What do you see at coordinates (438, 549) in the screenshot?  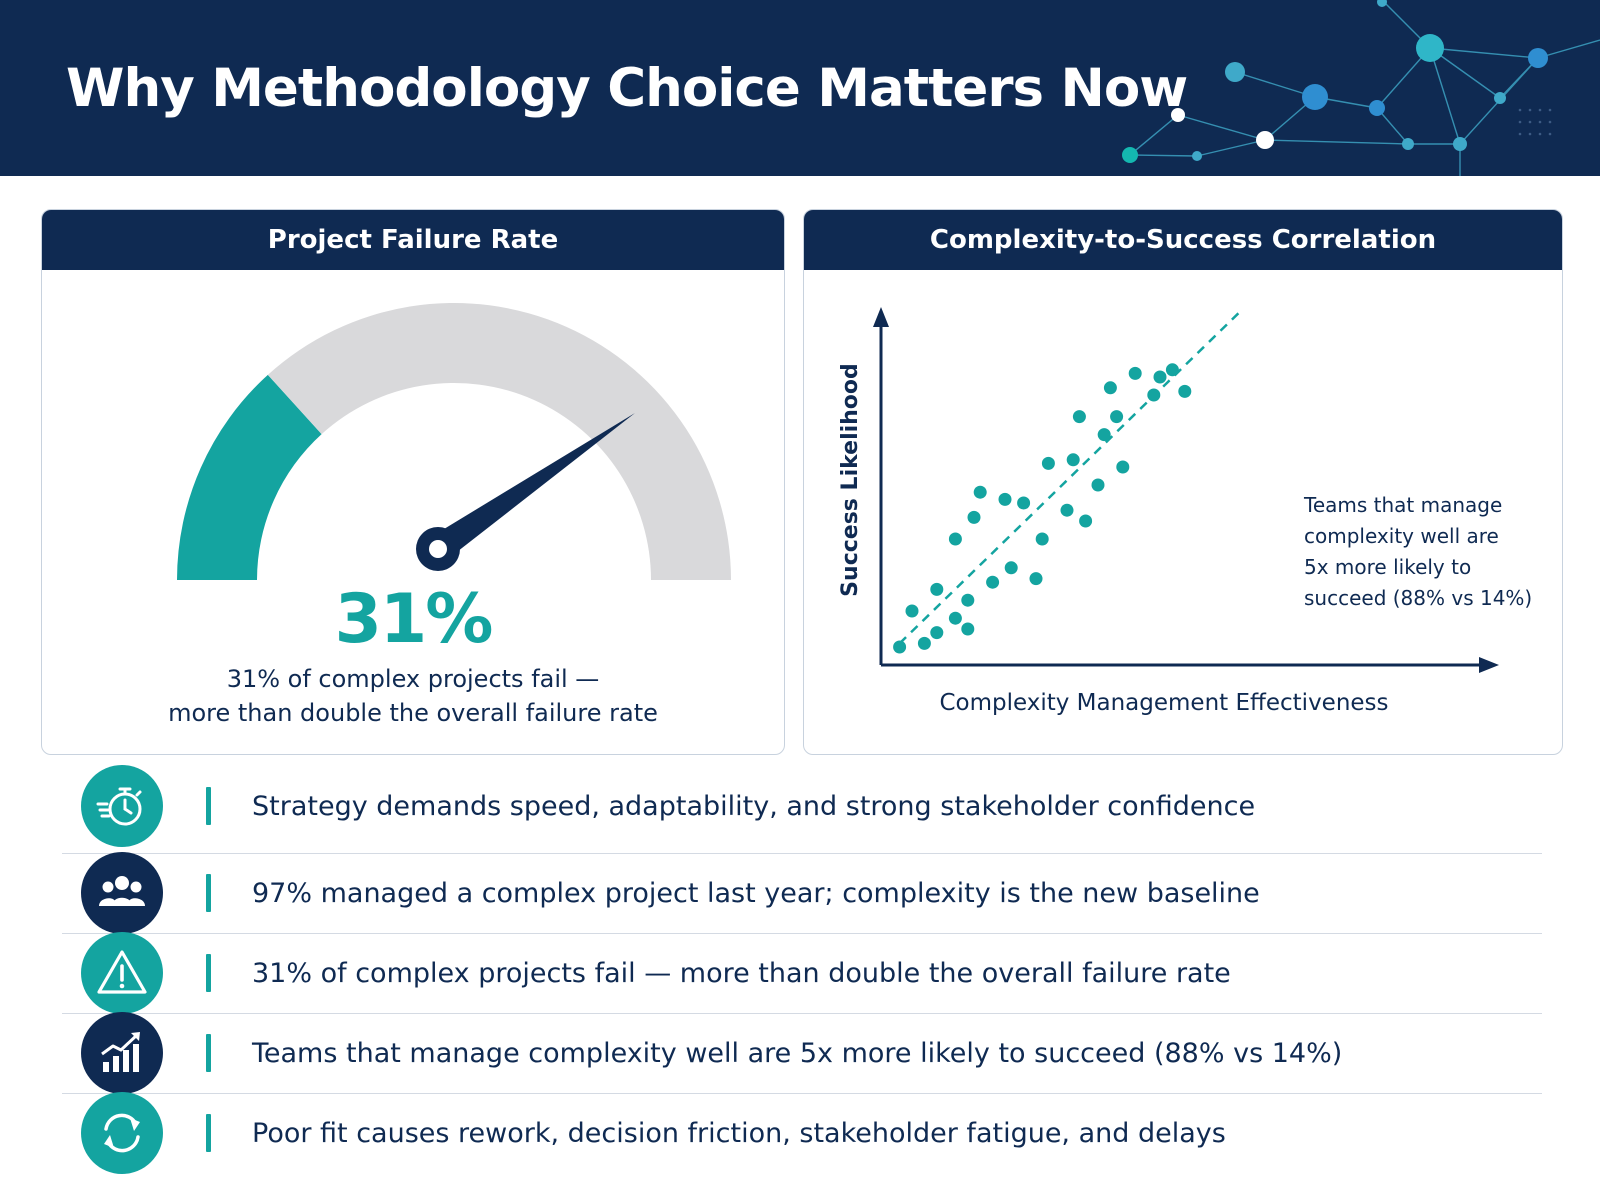 I see `gauge-hub-center` at bounding box center [438, 549].